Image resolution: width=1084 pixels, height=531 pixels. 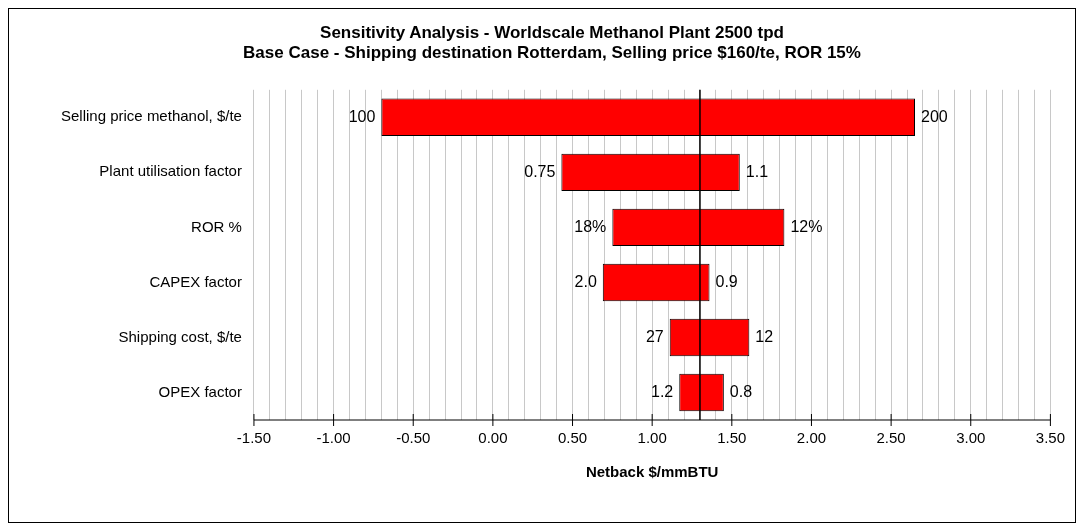 What do you see at coordinates (170, 171) in the screenshot?
I see `y-tick-label: Plant utilisation factor` at bounding box center [170, 171].